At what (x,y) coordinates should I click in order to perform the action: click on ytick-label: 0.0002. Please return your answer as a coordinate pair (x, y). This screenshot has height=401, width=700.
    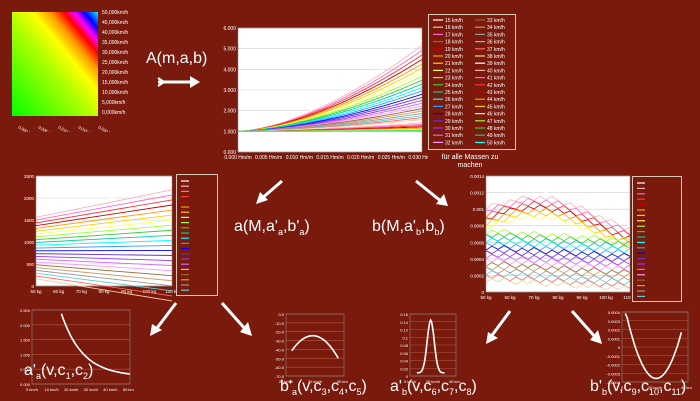
    Looking at the image, I should click on (477, 275).